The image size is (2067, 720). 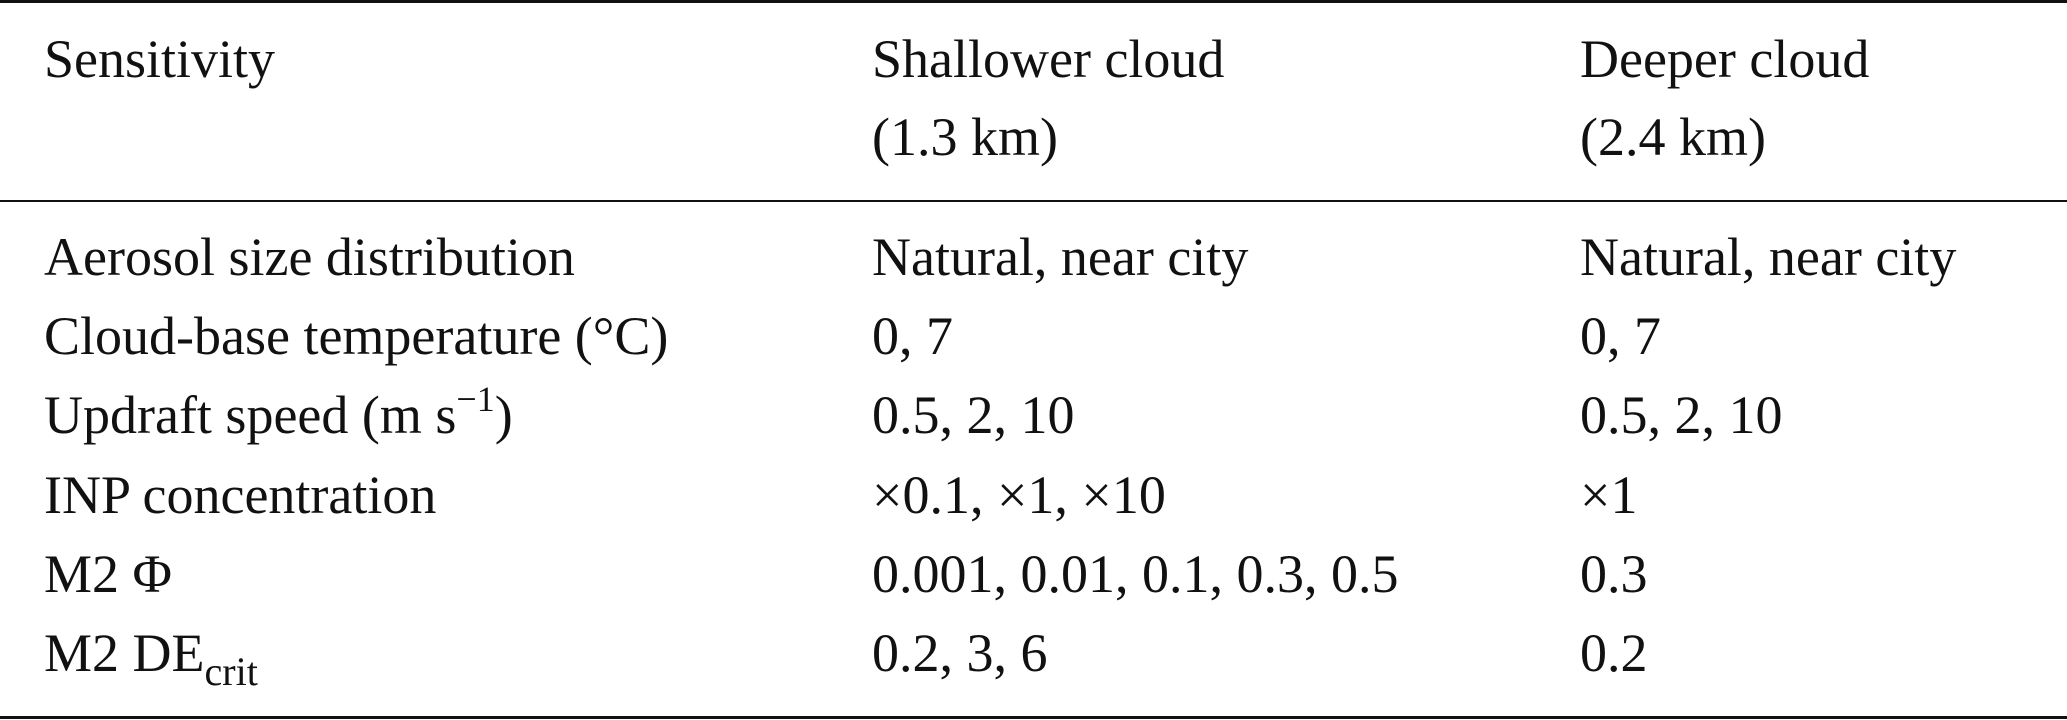 What do you see at coordinates (309, 257) in the screenshot?
I see `row-label-aerosol-size: Aerosol size distribution` at bounding box center [309, 257].